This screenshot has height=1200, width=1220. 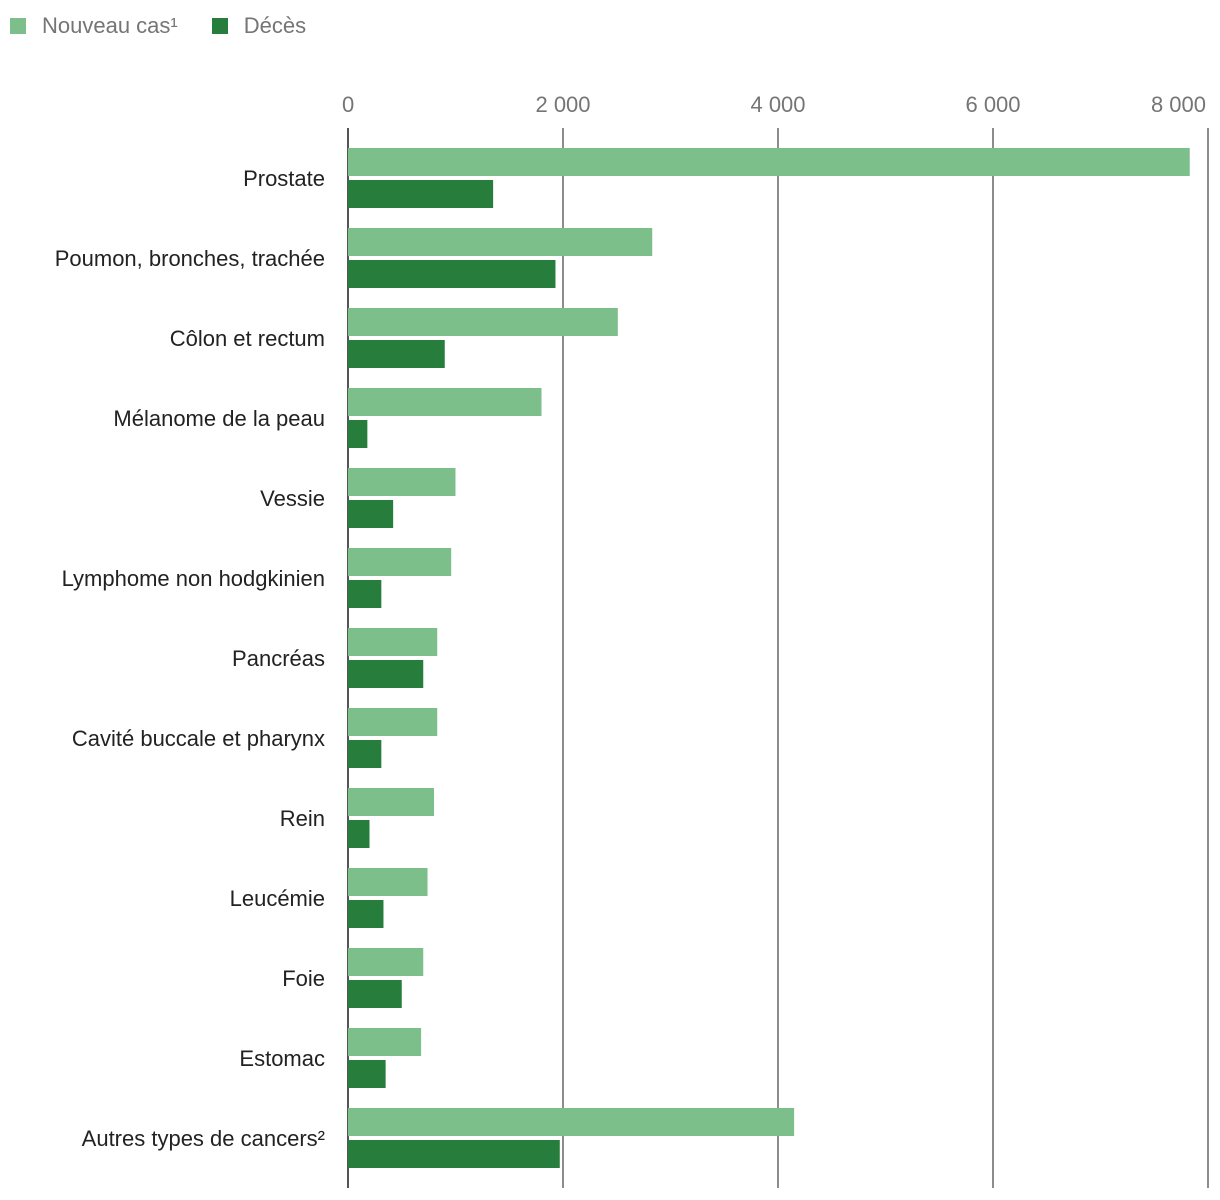 What do you see at coordinates (193, 578) in the screenshot?
I see `category-label: Lymphome non hodgkinien` at bounding box center [193, 578].